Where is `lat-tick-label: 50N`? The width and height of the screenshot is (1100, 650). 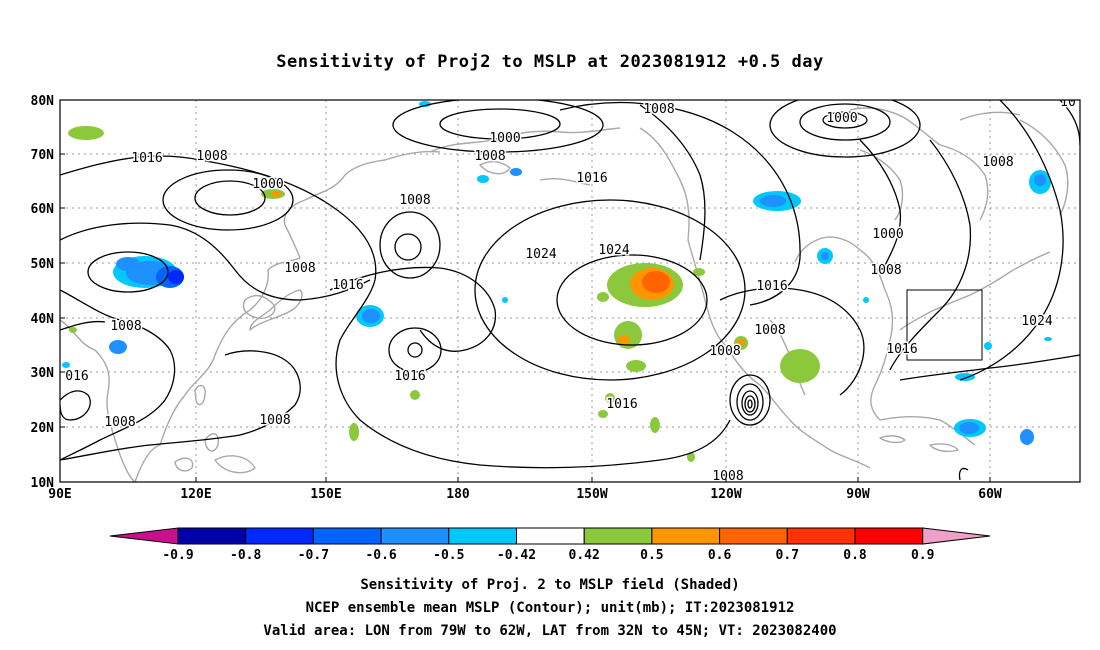
lat-tick-label: 50N is located at coordinates (43, 264).